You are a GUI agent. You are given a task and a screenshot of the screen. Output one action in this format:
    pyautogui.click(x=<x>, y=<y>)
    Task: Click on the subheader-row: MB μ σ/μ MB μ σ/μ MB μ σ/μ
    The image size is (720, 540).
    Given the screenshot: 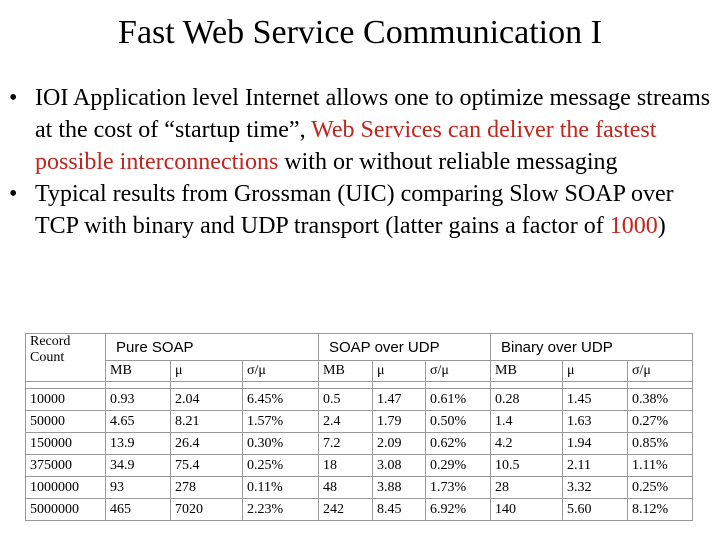 What is the action you would take?
    pyautogui.click(x=359, y=371)
    